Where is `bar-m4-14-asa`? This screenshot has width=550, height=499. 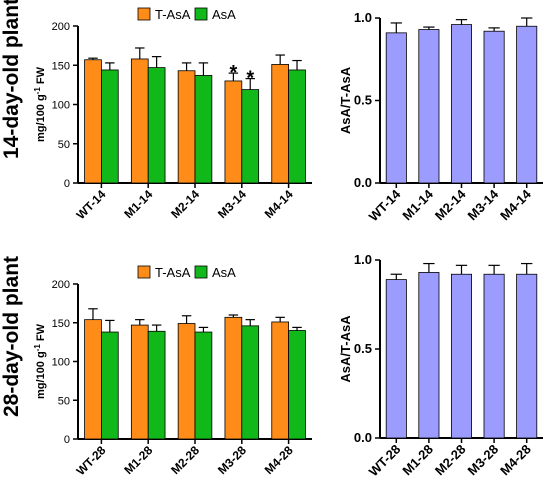 bar-m4-14-asa is located at coordinates (297, 126).